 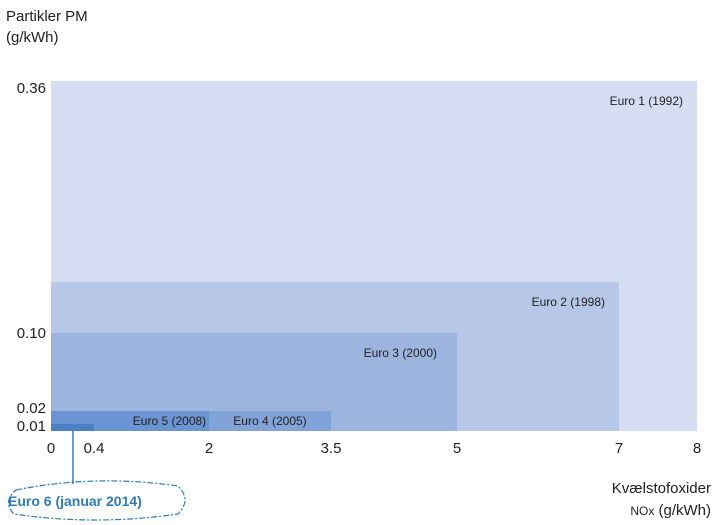 I want to click on label-euro-2-1998: Euro 2 (1998), so click(x=568, y=302).